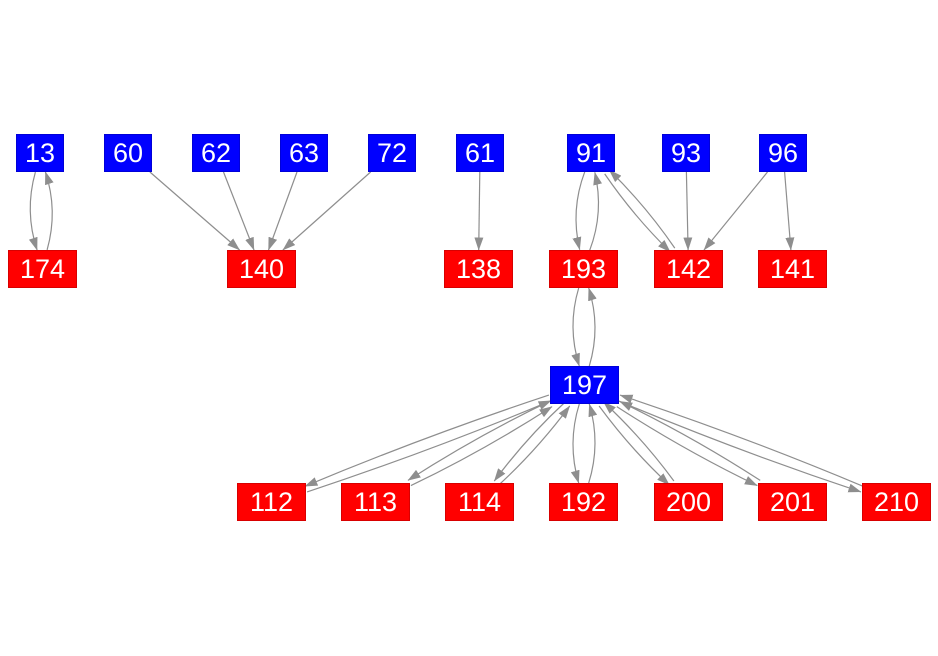 Image resolution: width=938 pixels, height=656 pixels. Describe the element at coordinates (686, 153) in the screenshot. I see `node-93: 93` at that location.